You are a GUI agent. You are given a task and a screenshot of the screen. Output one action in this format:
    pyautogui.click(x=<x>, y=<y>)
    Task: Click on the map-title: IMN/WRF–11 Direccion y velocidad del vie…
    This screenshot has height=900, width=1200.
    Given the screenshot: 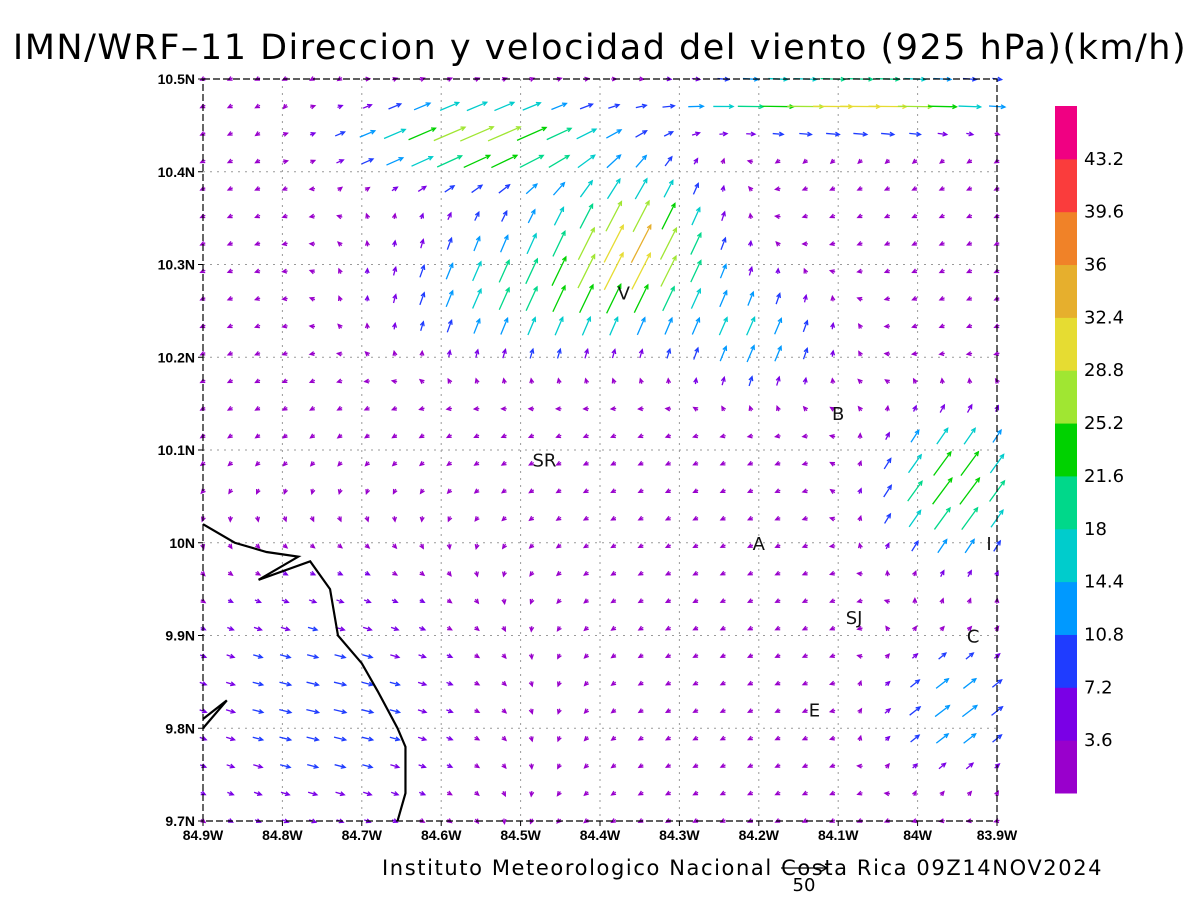 What is the action you would take?
    pyautogui.click(x=600, y=48)
    